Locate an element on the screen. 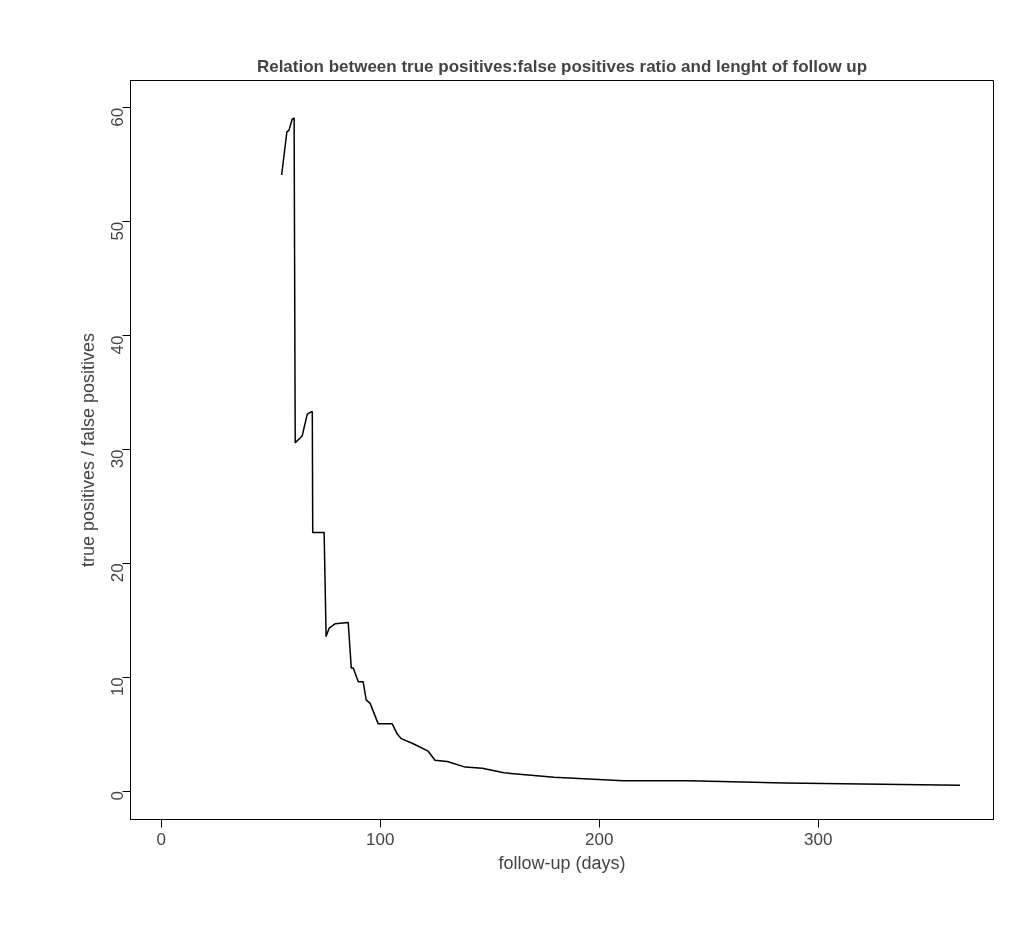 This screenshot has width=1018, height=939. x-tick-label: 100 is located at coordinates (380, 839).